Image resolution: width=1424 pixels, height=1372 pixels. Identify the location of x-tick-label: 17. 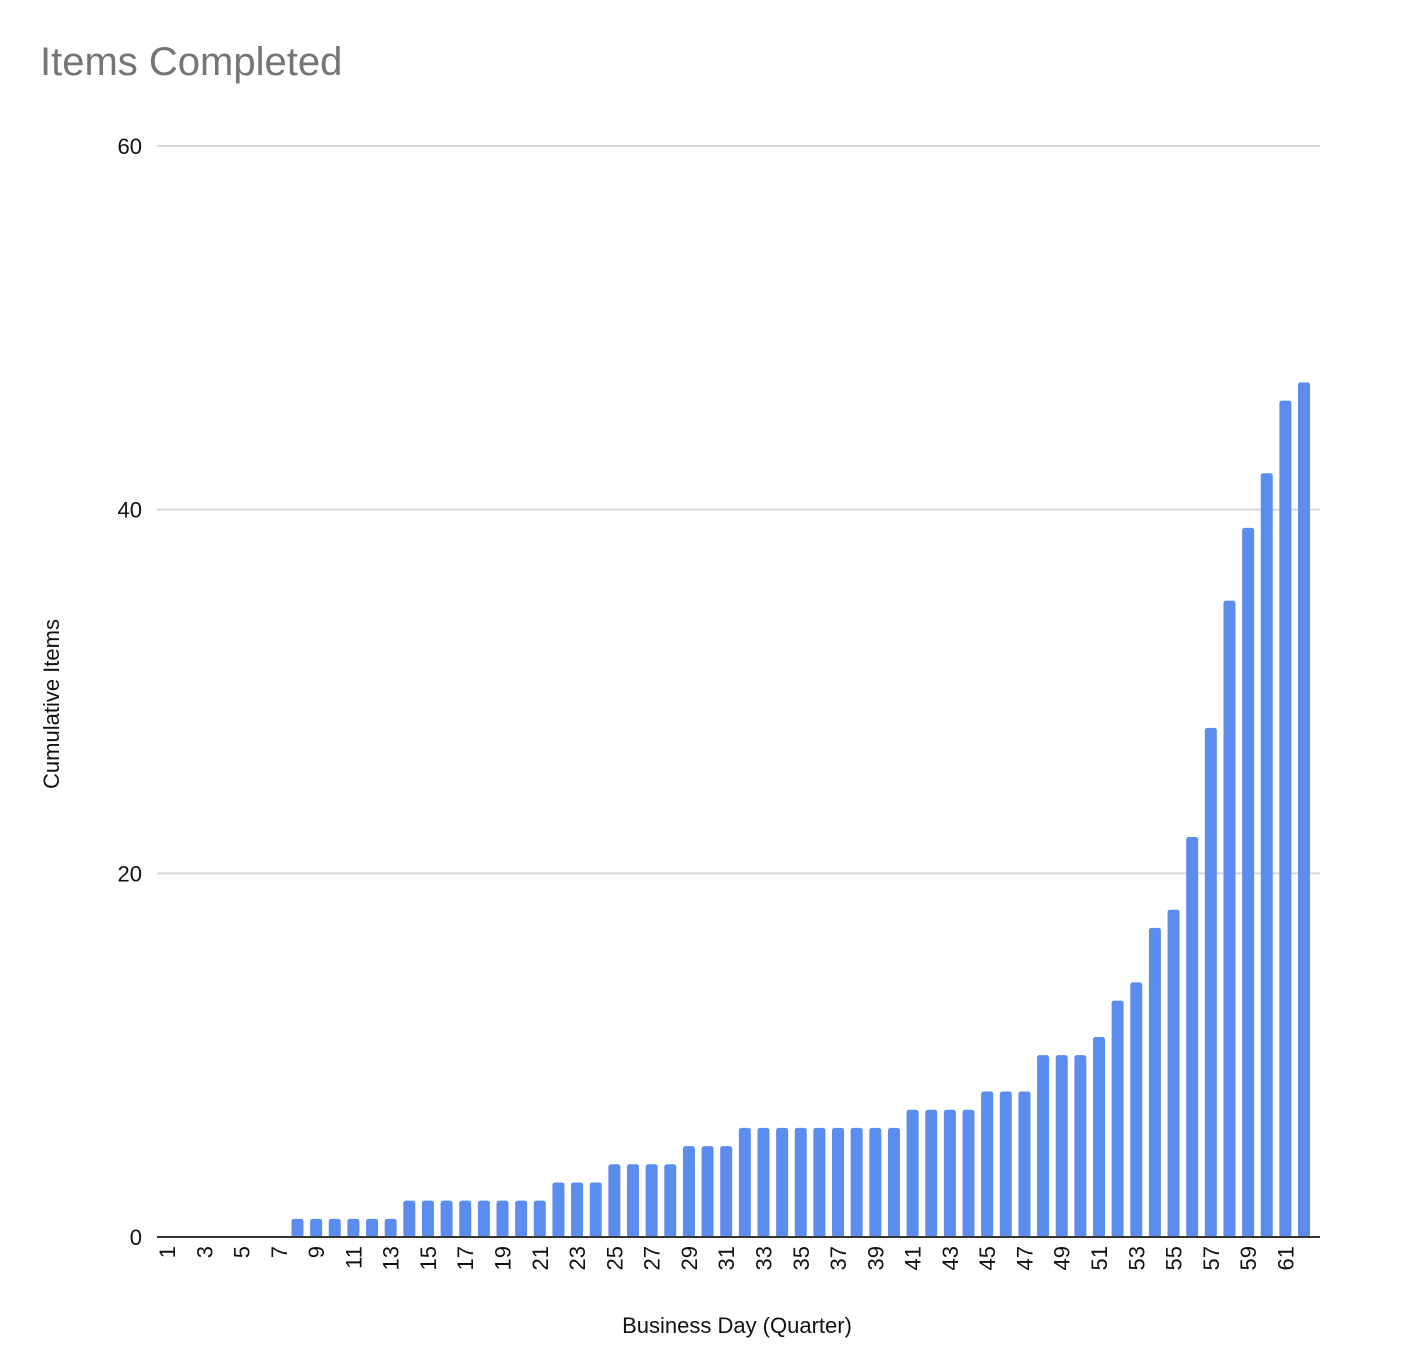
(465, 1258).